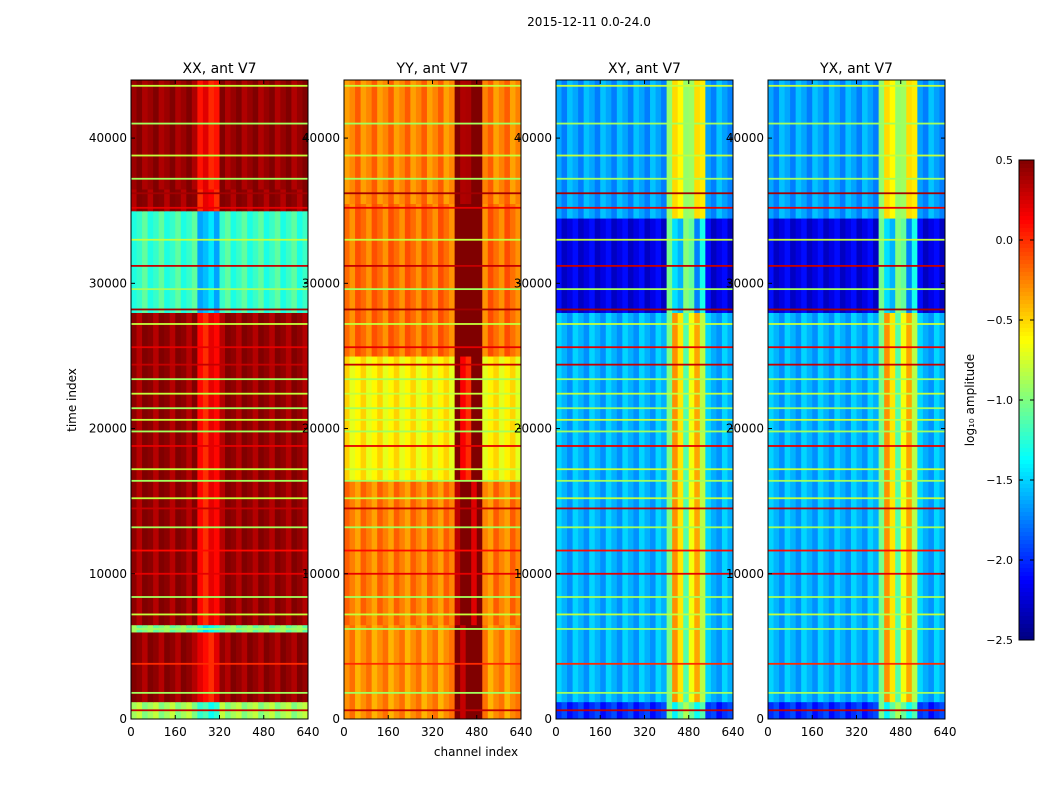 Image resolution: width=1050 pixels, height=800 pixels. Describe the element at coordinates (131, 732) in the screenshot. I see `x-tick-label: 0` at that location.